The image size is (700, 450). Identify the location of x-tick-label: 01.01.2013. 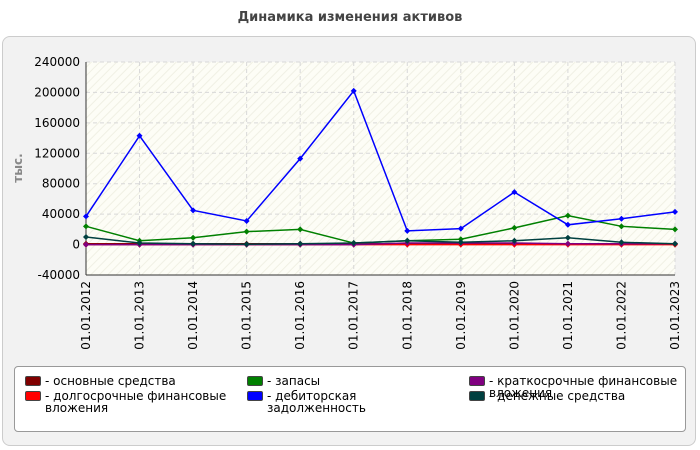
(140, 315).